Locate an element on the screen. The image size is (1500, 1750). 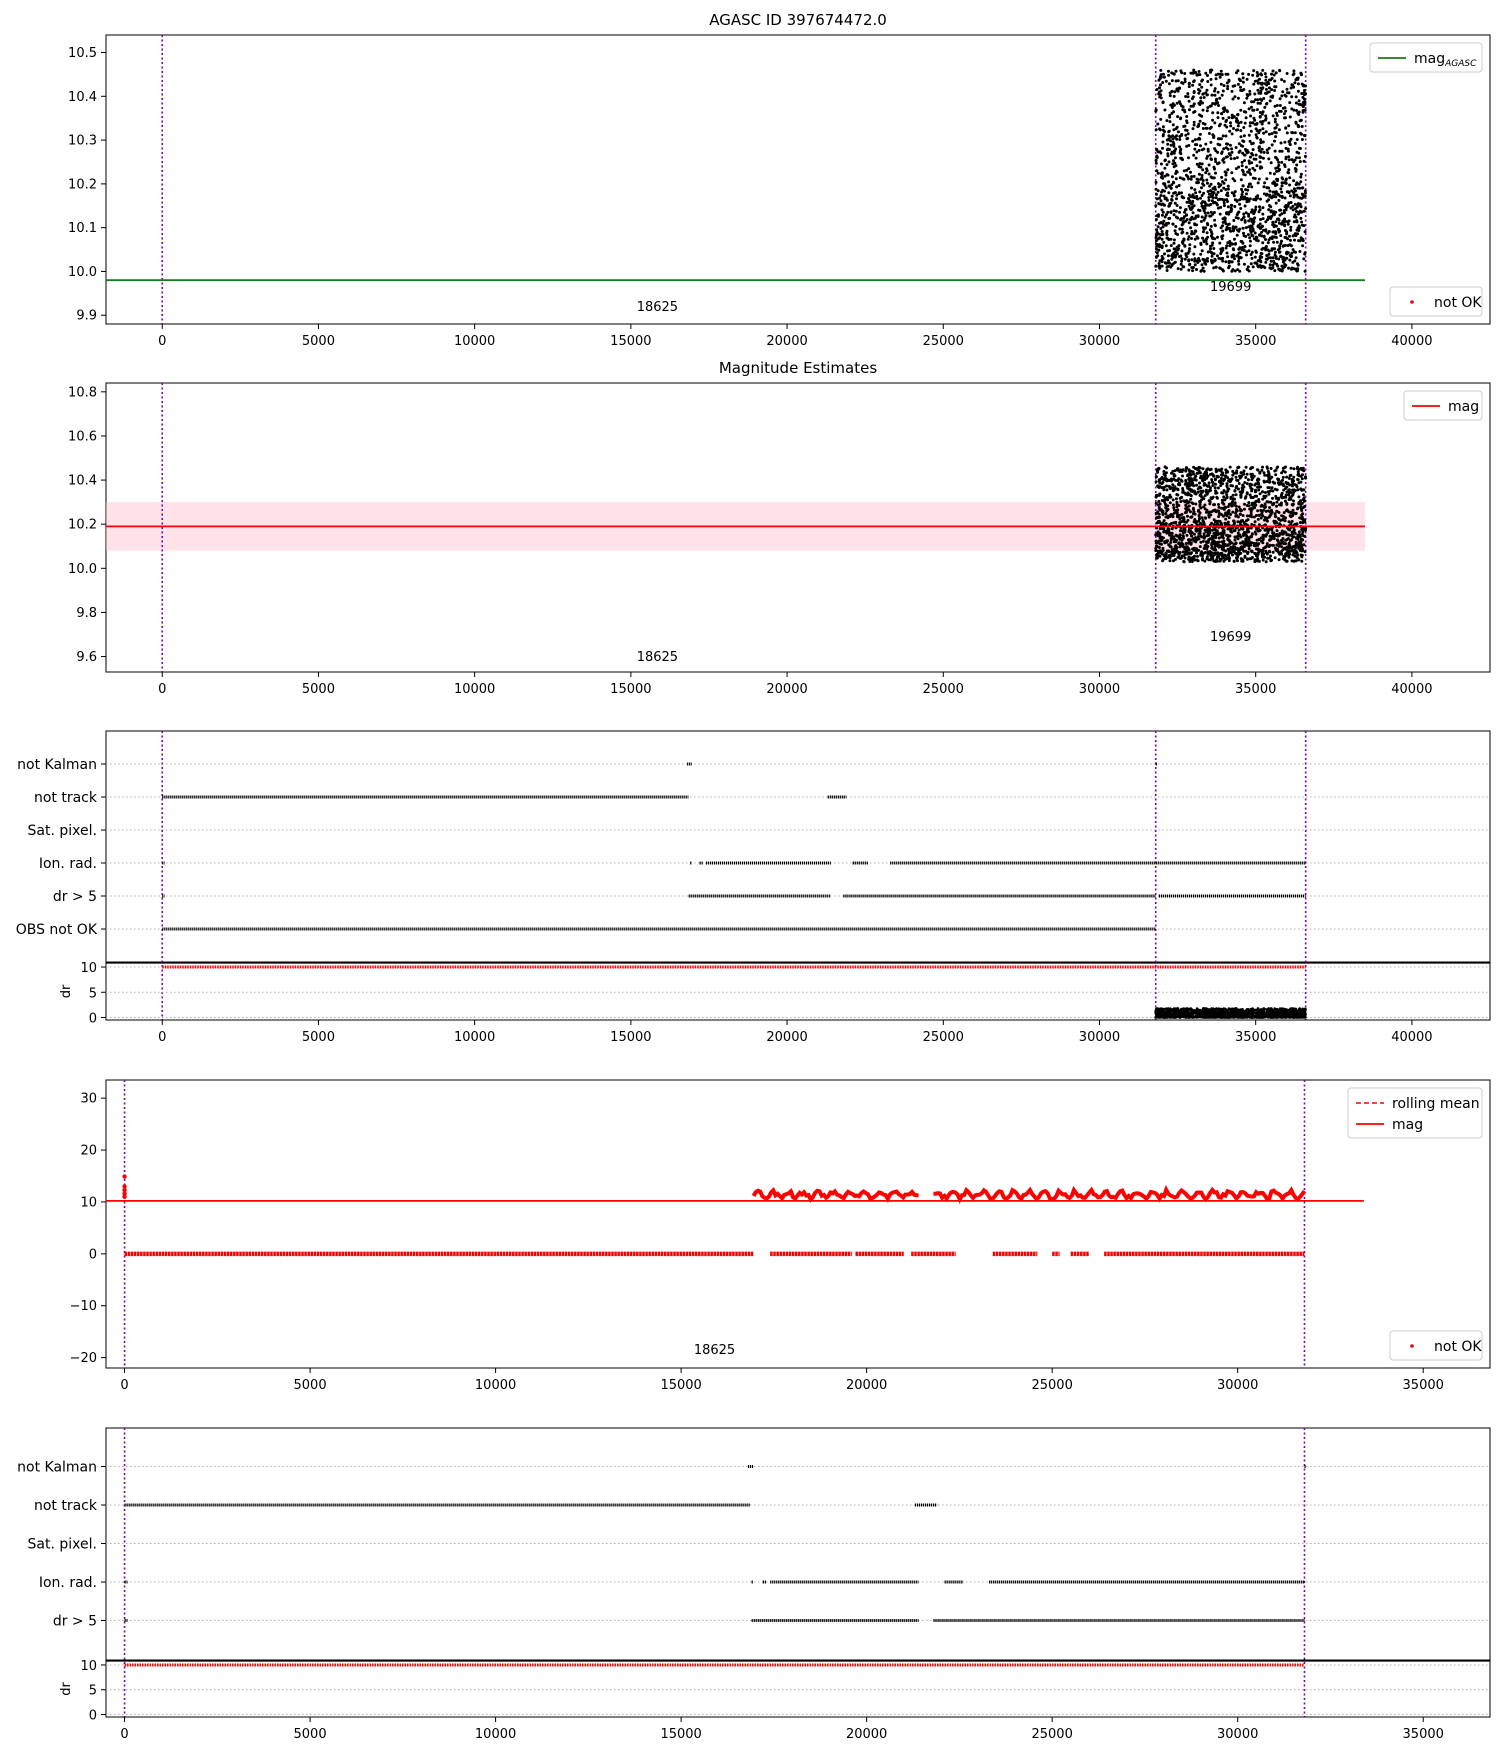
y-tick-label: 10.6 is located at coordinates (82, 436).